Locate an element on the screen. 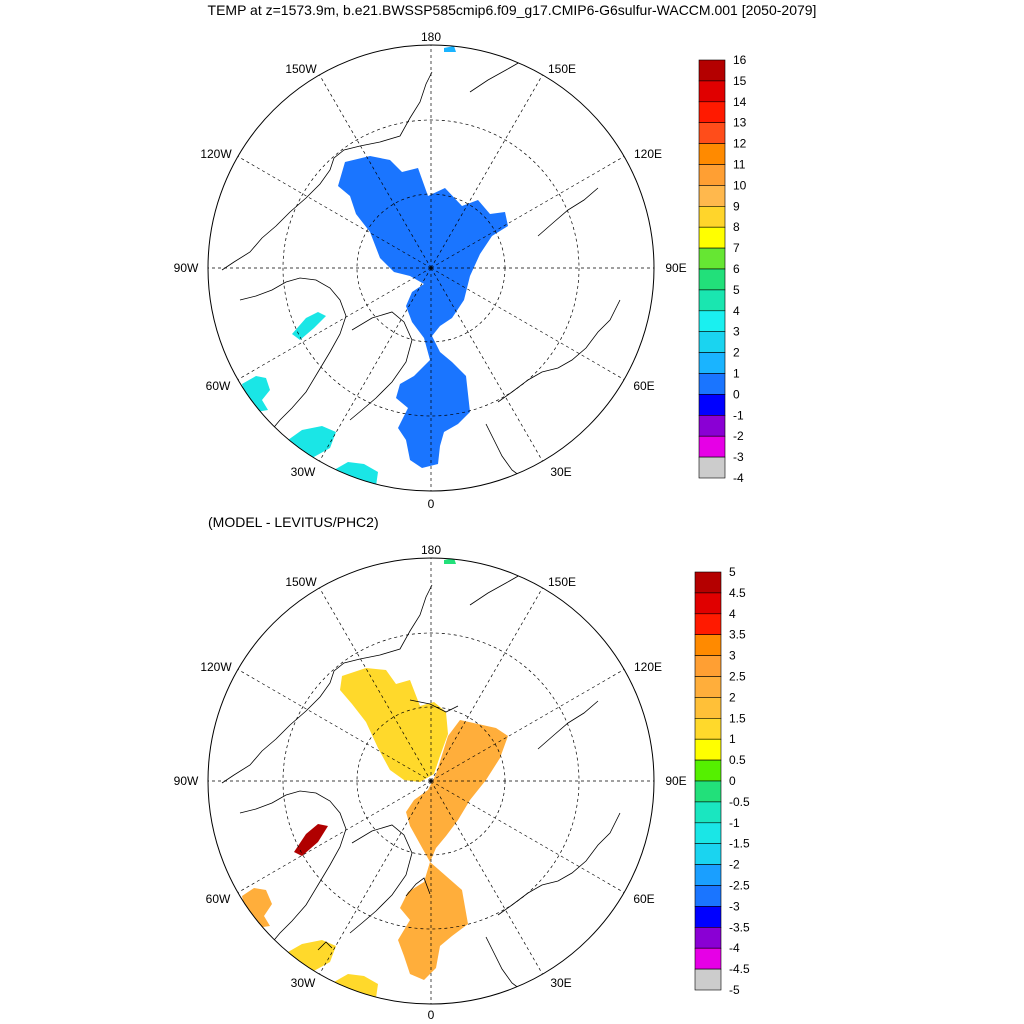 This screenshot has height=1024, width=1024. top-colorbar-tick-label: 0 is located at coordinates (736, 394).